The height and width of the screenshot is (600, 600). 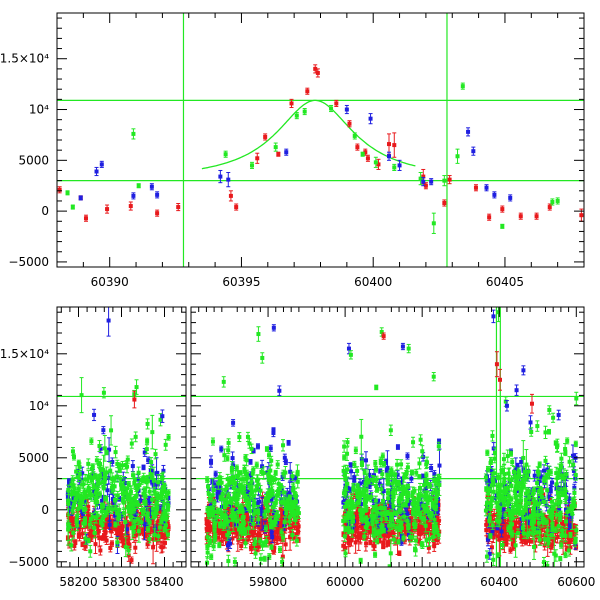 I want to click on y-tick-label: 1.5×10⁴, so click(x=24, y=59).